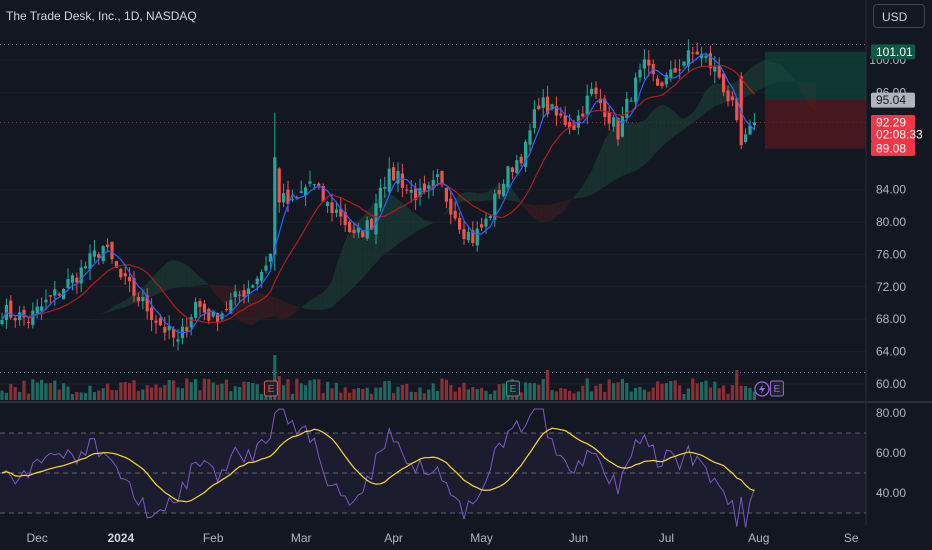 The height and width of the screenshot is (550, 932). I want to click on time-tick-label: Aug, so click(758, 538).